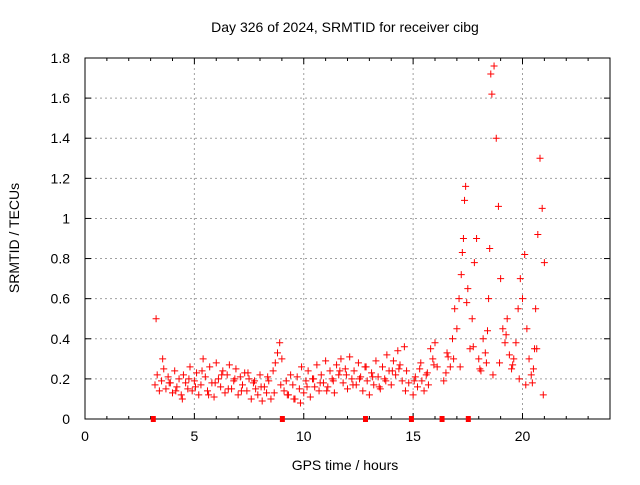 The height and width of the screenshot is (485, 640). Describe the element at coordinates (523, 436) in the screenshot. I see `x-tick-label: 20` at that location.